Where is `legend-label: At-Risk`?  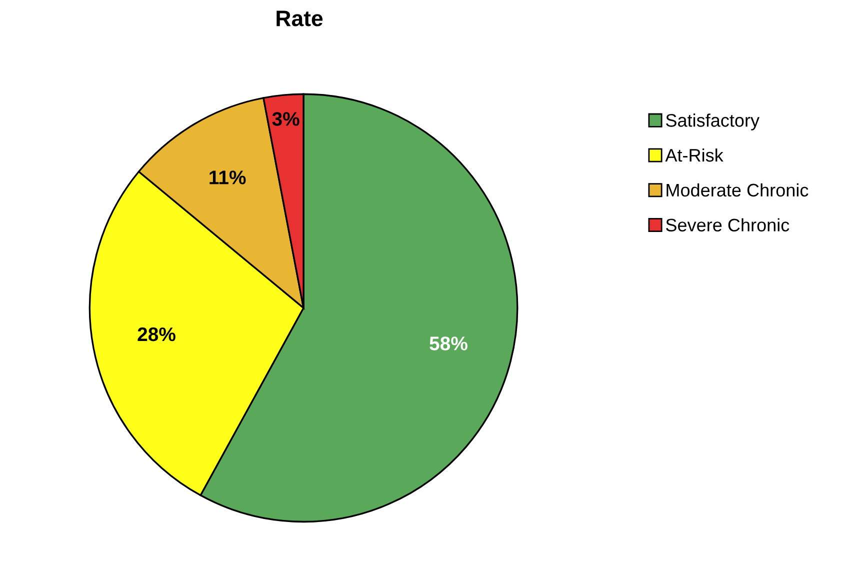
legend-label: At-Risk is located at coordinates (694, 155).